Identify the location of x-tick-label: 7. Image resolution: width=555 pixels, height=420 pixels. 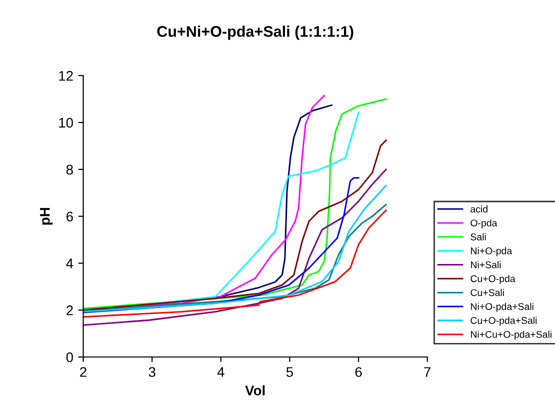
(427, 372).